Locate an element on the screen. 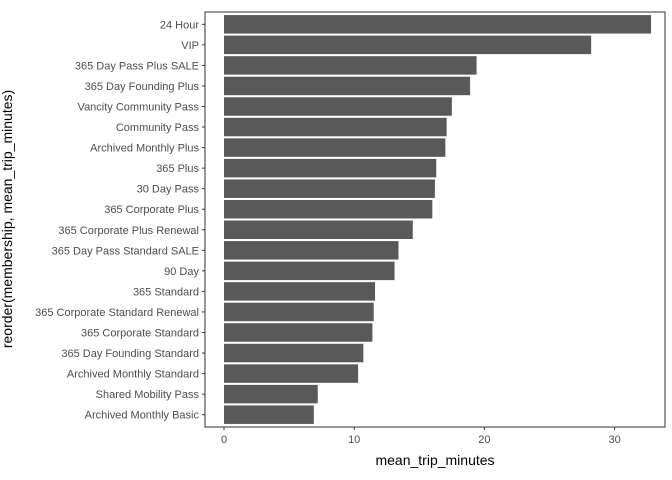 The image size is (672, 480). y-tick-label: 365 Corporate Plus Renewal is located at coordinates (128, 231).